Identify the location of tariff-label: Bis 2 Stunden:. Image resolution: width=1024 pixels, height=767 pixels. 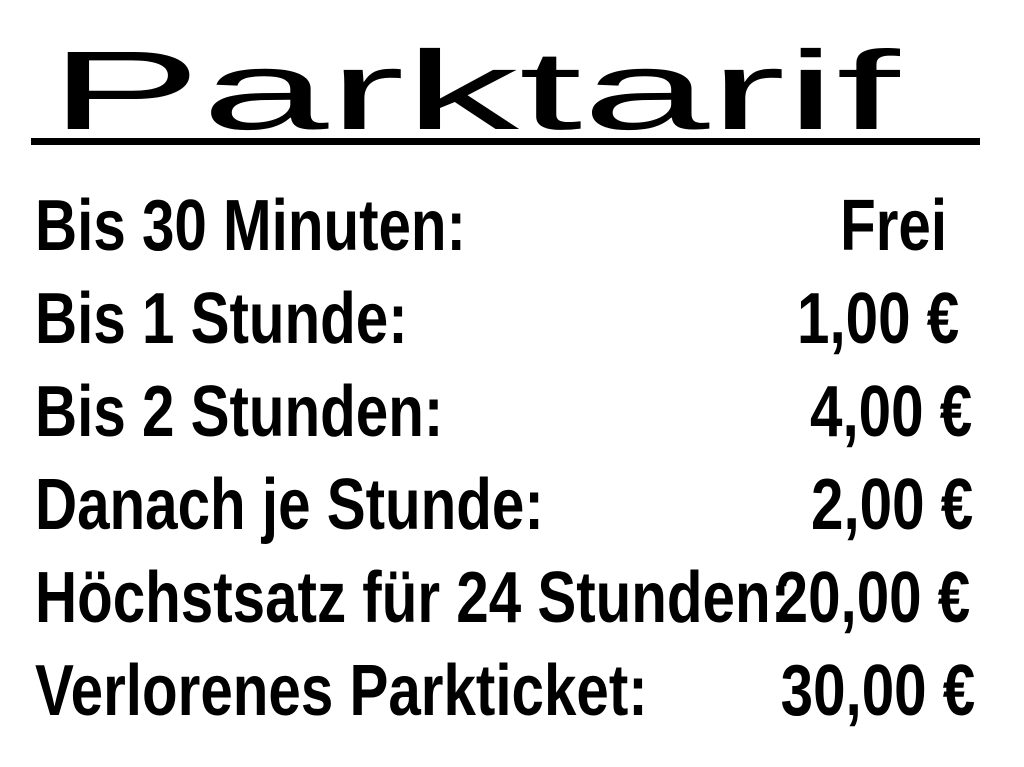
(239, 412).